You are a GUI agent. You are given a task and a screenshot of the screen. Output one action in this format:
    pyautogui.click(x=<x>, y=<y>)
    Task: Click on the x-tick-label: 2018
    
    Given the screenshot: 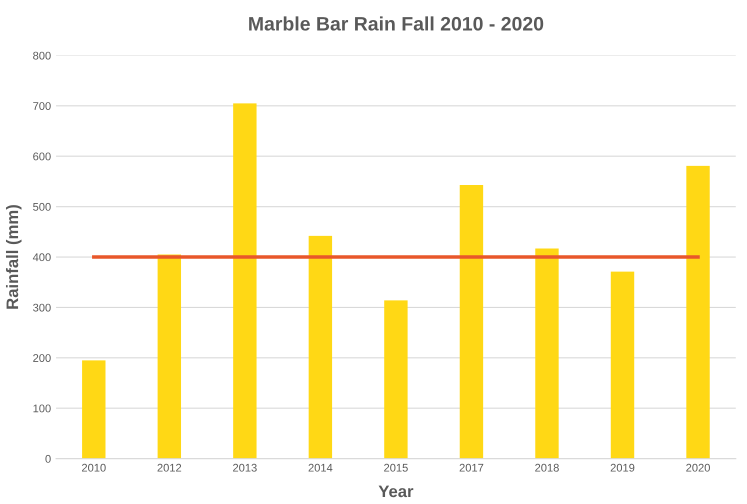 What is the action you would take?
    pyautogui.click(x=547, y=468)
    